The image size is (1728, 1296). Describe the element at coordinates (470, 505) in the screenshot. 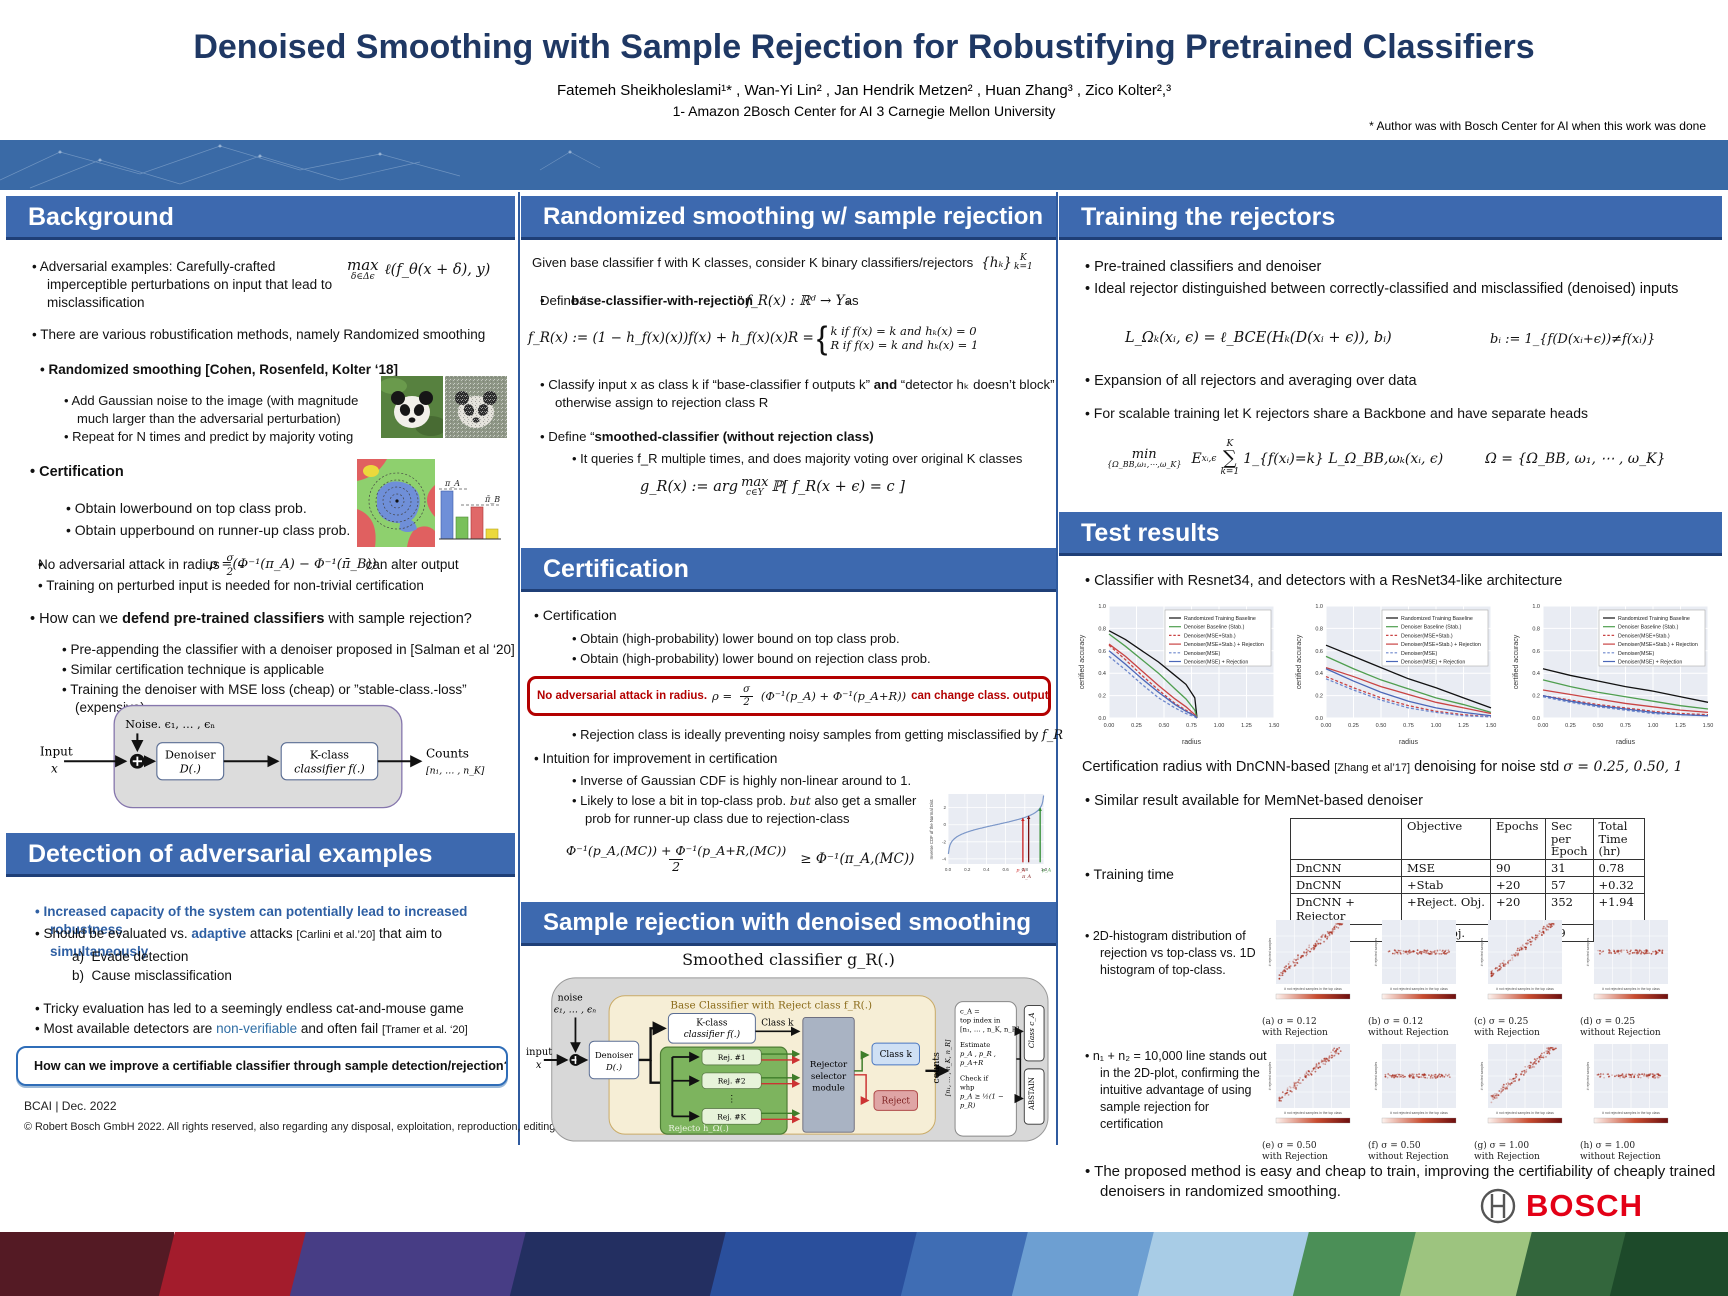

I see `class-prob-bars-figure: π_A π̄_B` at that location.